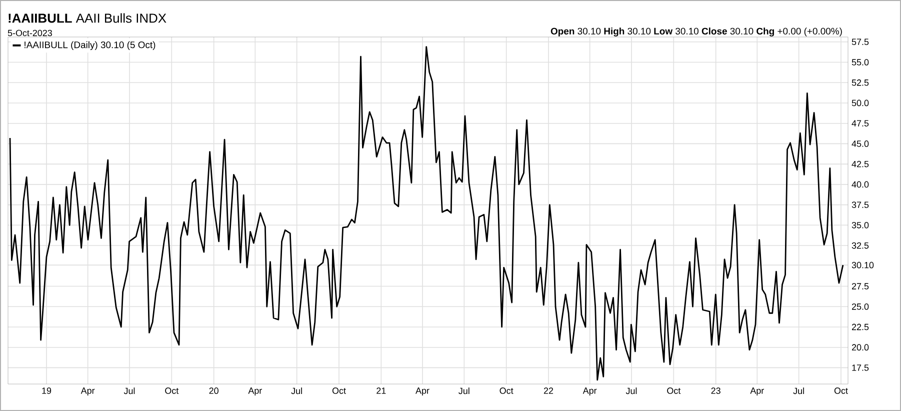 Image resolution: width=901 pixels, height=411 pixels. What do you see at coordinates (860, 103) in the screenshot?
I see `y-tick-label: 50.0` at bounding box center [860, 103].